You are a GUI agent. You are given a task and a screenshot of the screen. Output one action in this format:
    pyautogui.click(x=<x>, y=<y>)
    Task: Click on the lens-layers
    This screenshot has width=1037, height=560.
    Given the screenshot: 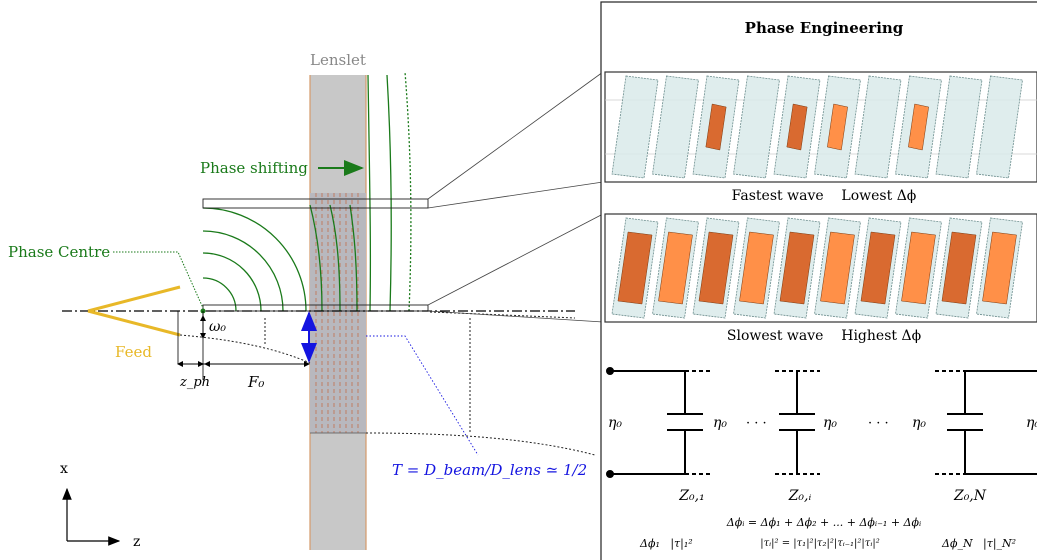 What is the action you would take?
    pyautogui.click(x=337, y=313)
    